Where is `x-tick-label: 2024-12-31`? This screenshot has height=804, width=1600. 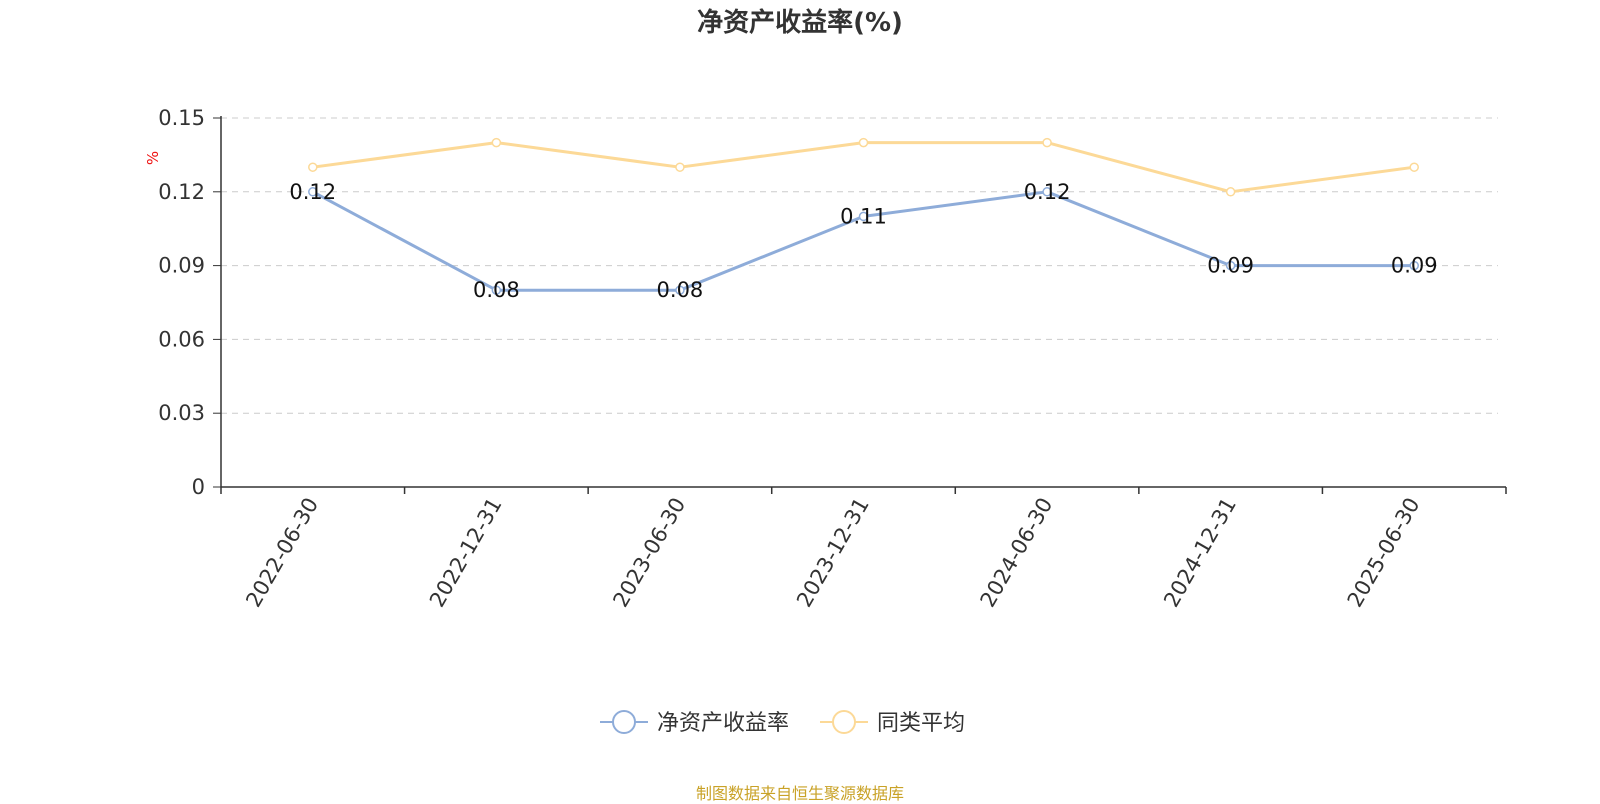 x-tick-label: 2024-12-31 is located at coordinates (1200, 553).